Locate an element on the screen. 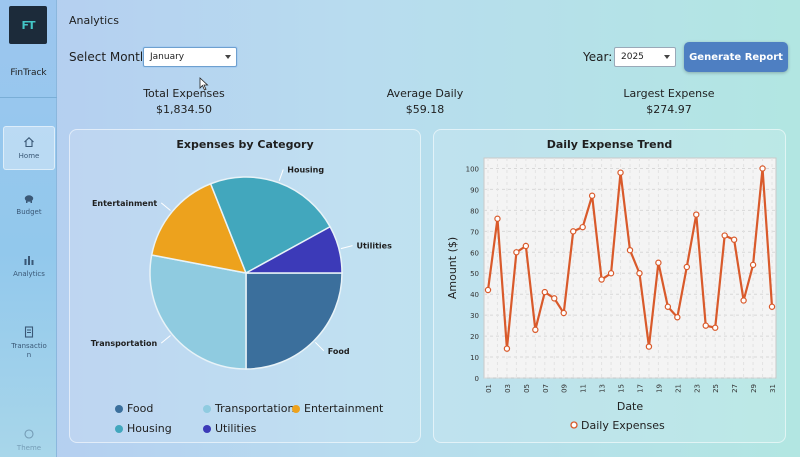  legend-item-food: Food is located at coordinates (134, 408).